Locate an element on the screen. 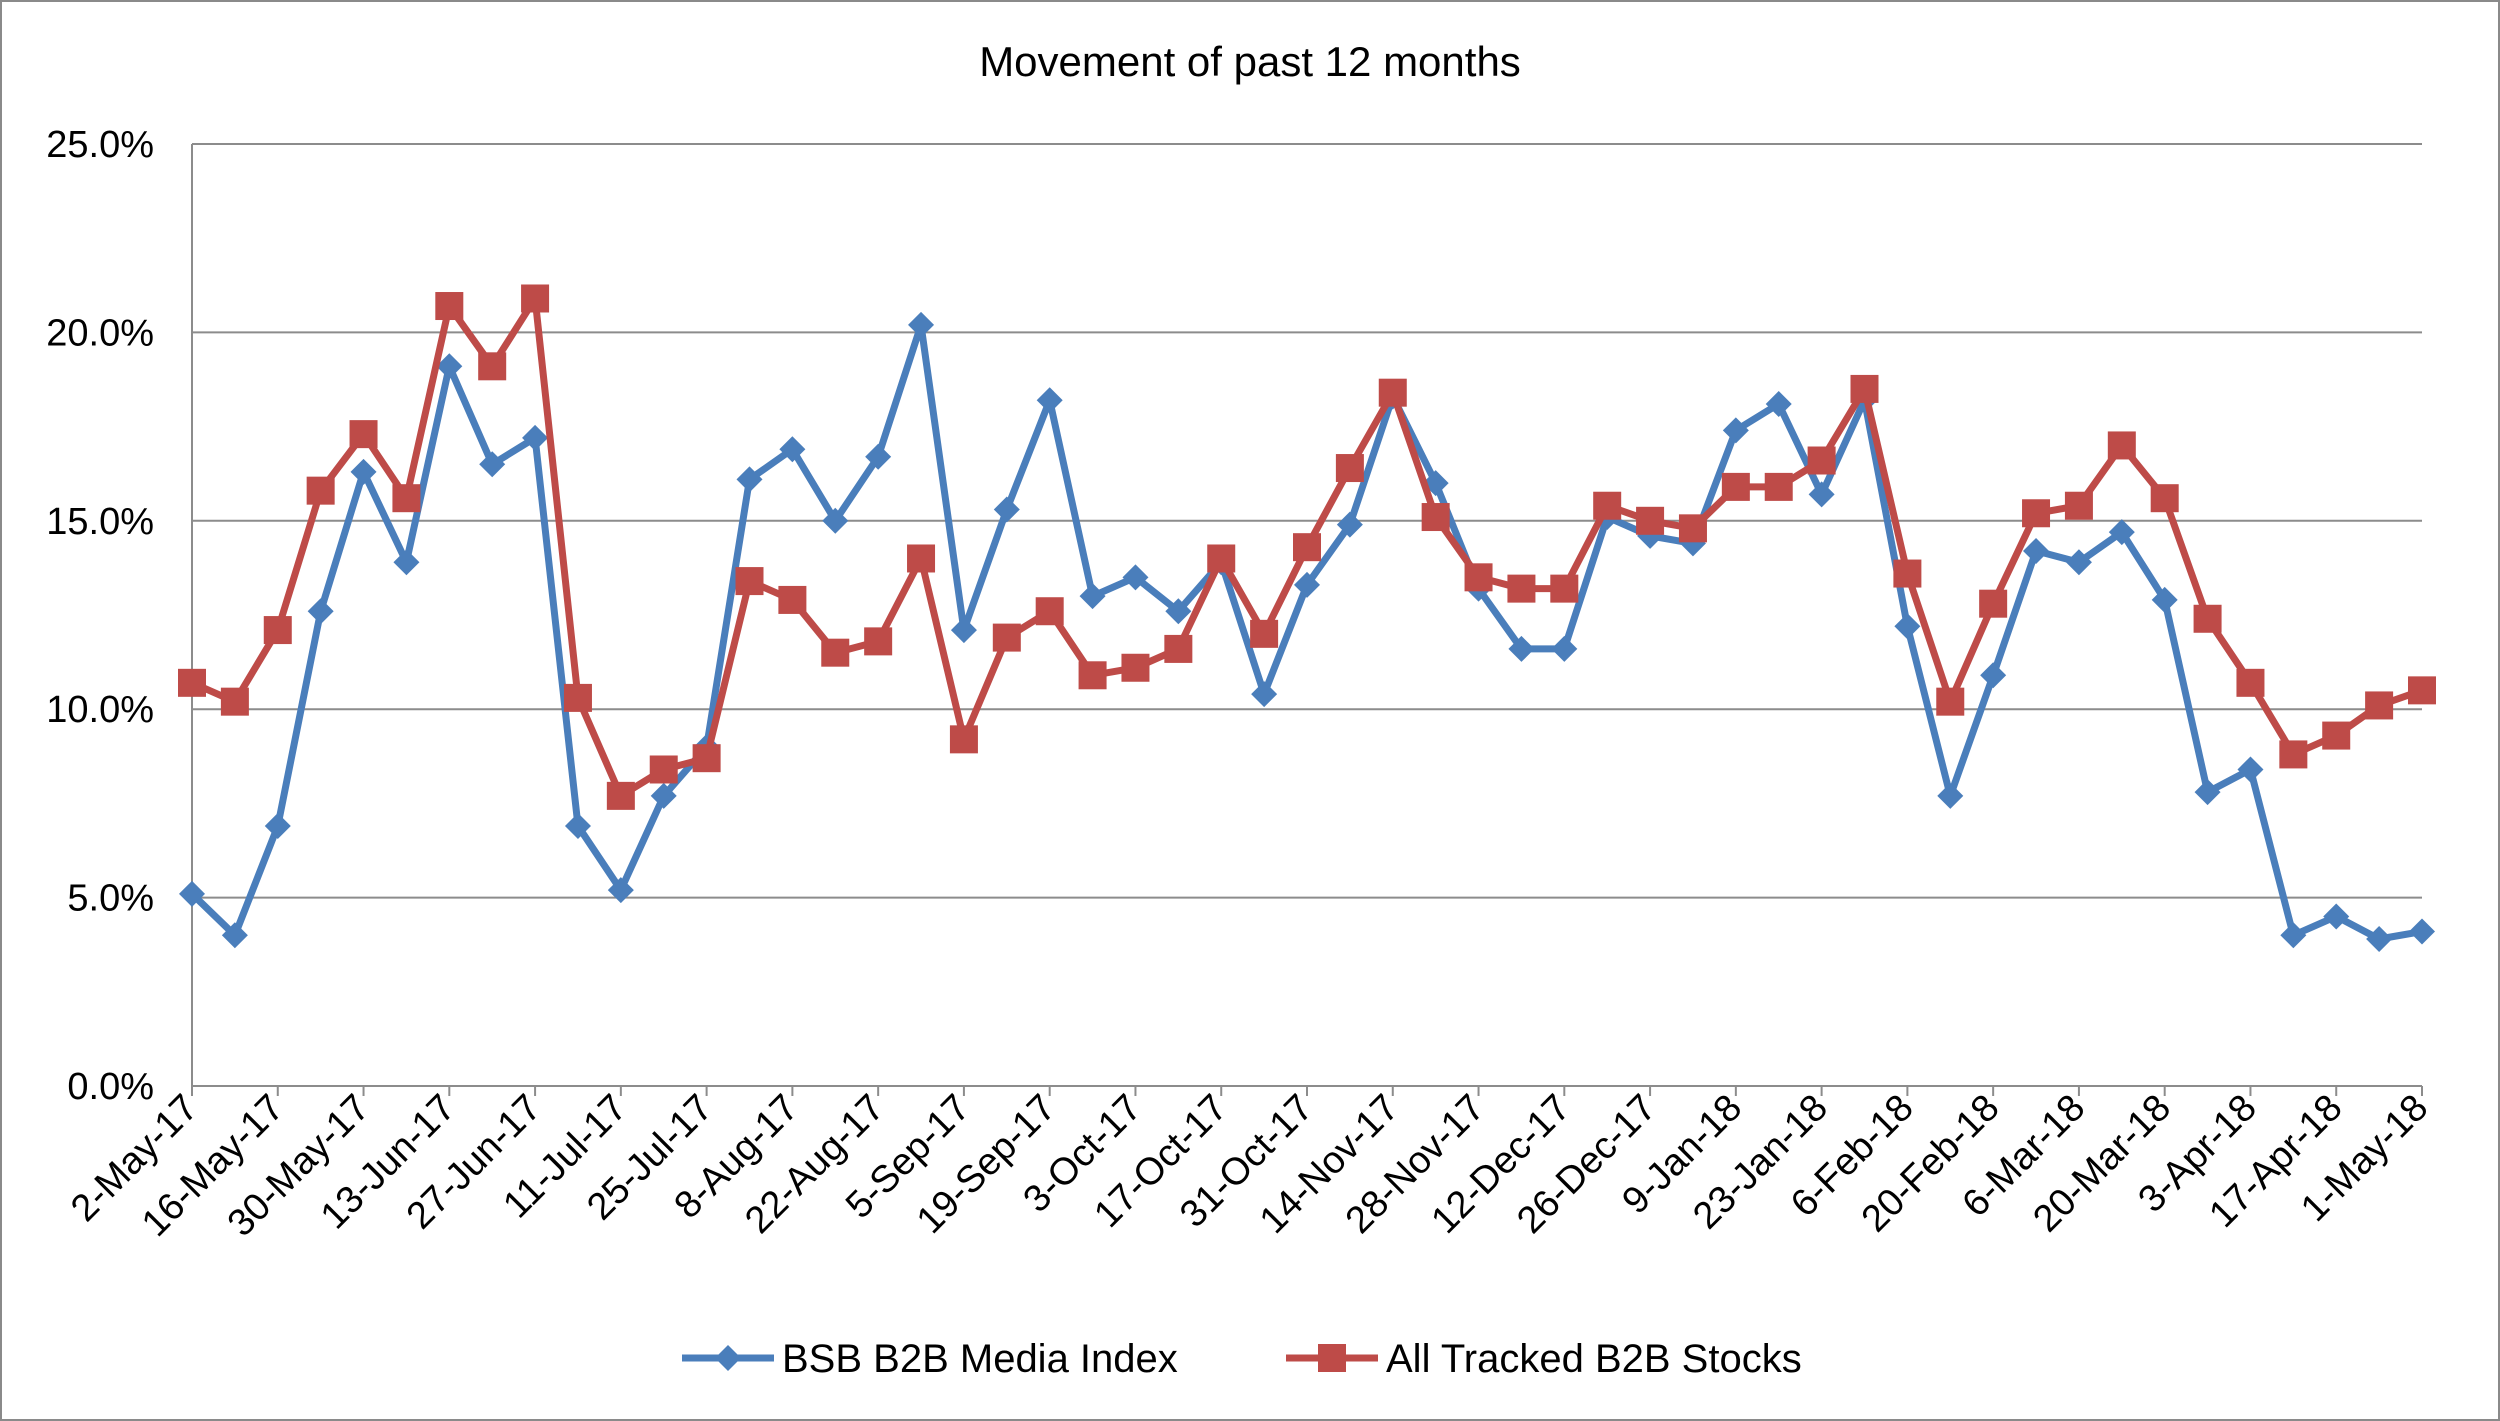 The height and width of the screenshot is (1421, 2500). y-tick-label: 0.0% is located at coordinates (110, 1087).